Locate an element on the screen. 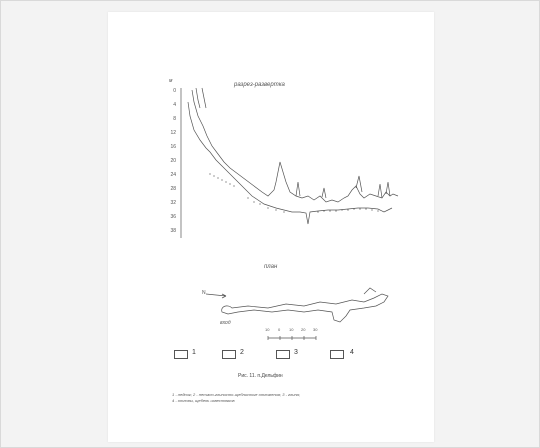  y-tick-label: 20 is located at coordinates (173, 161).